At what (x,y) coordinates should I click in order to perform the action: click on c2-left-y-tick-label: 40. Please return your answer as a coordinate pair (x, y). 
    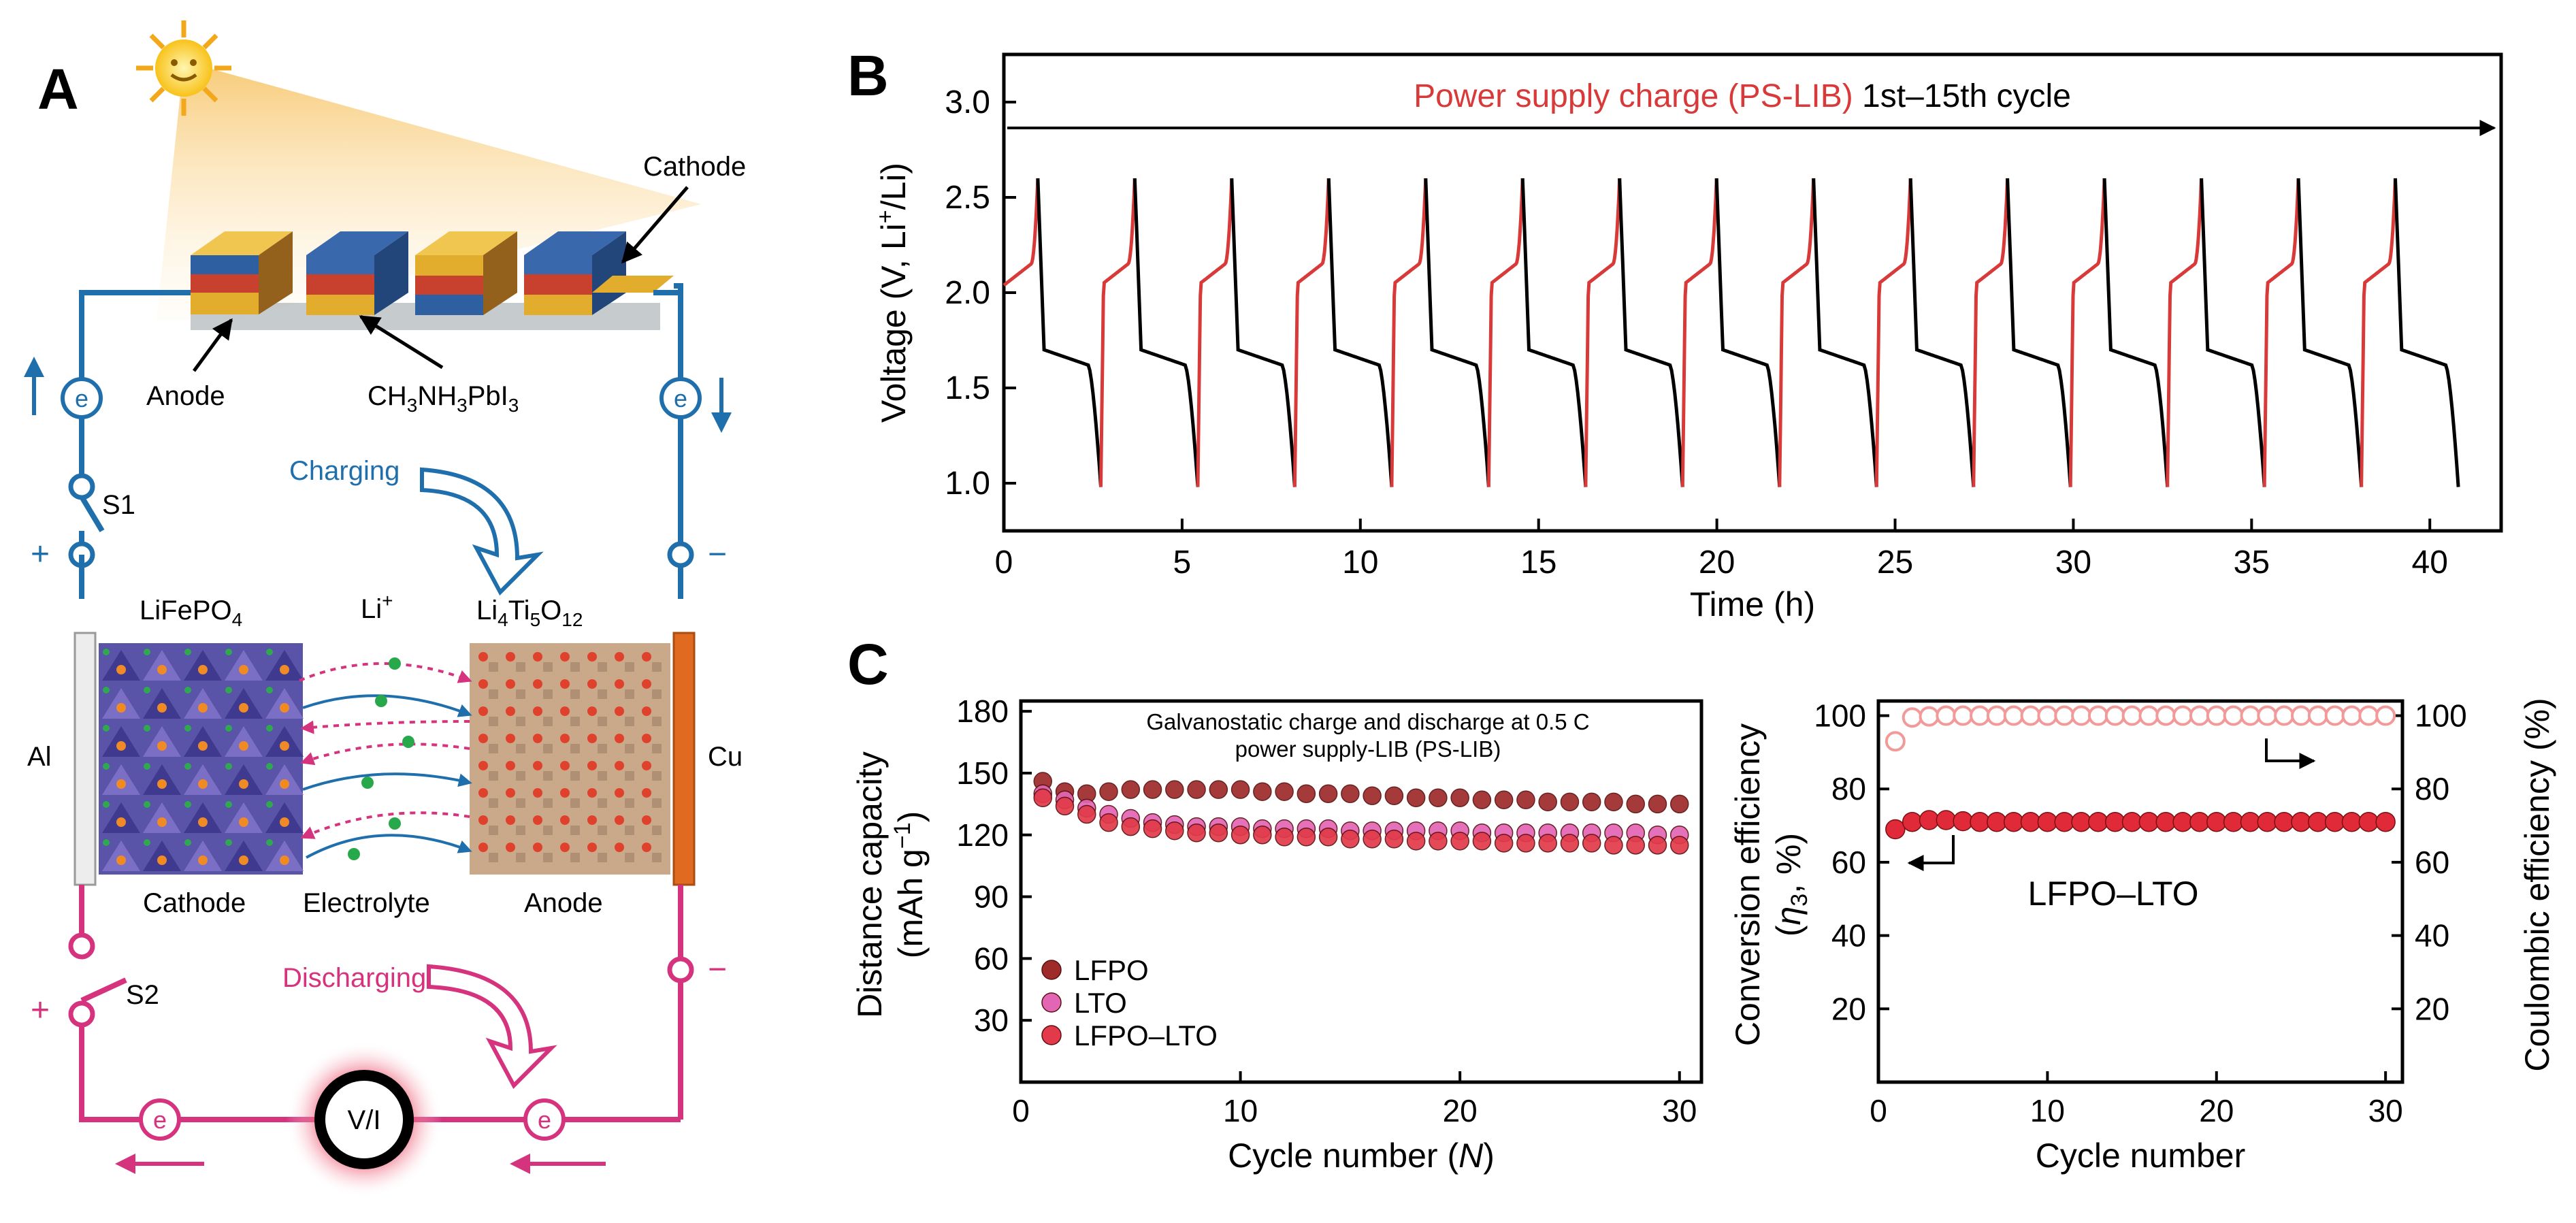
    Looking at the image, I should click on (1848, 935).